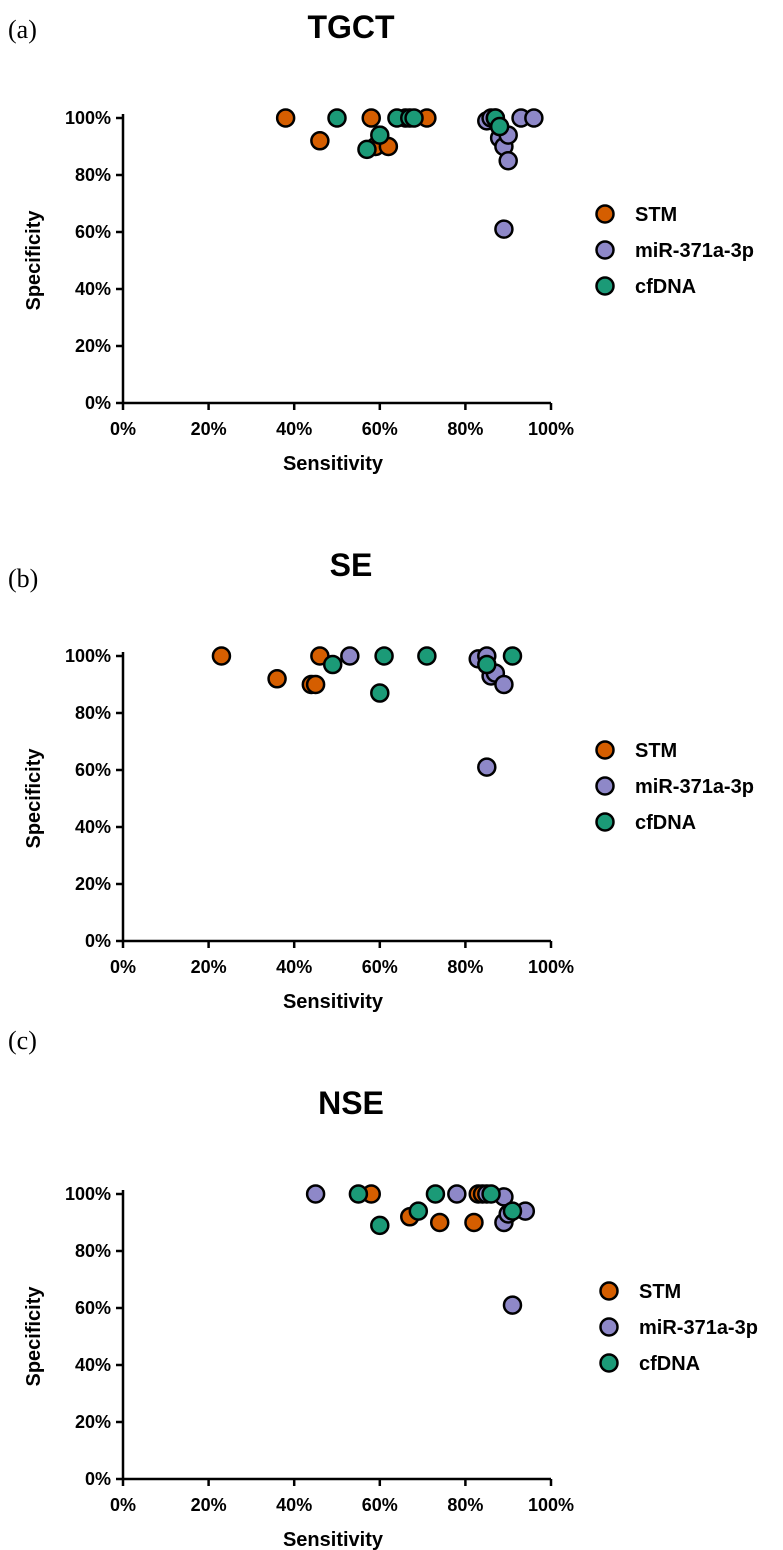 This screenshot has width=783, height=1550. I want to click on series-STM, so click(270, 670).